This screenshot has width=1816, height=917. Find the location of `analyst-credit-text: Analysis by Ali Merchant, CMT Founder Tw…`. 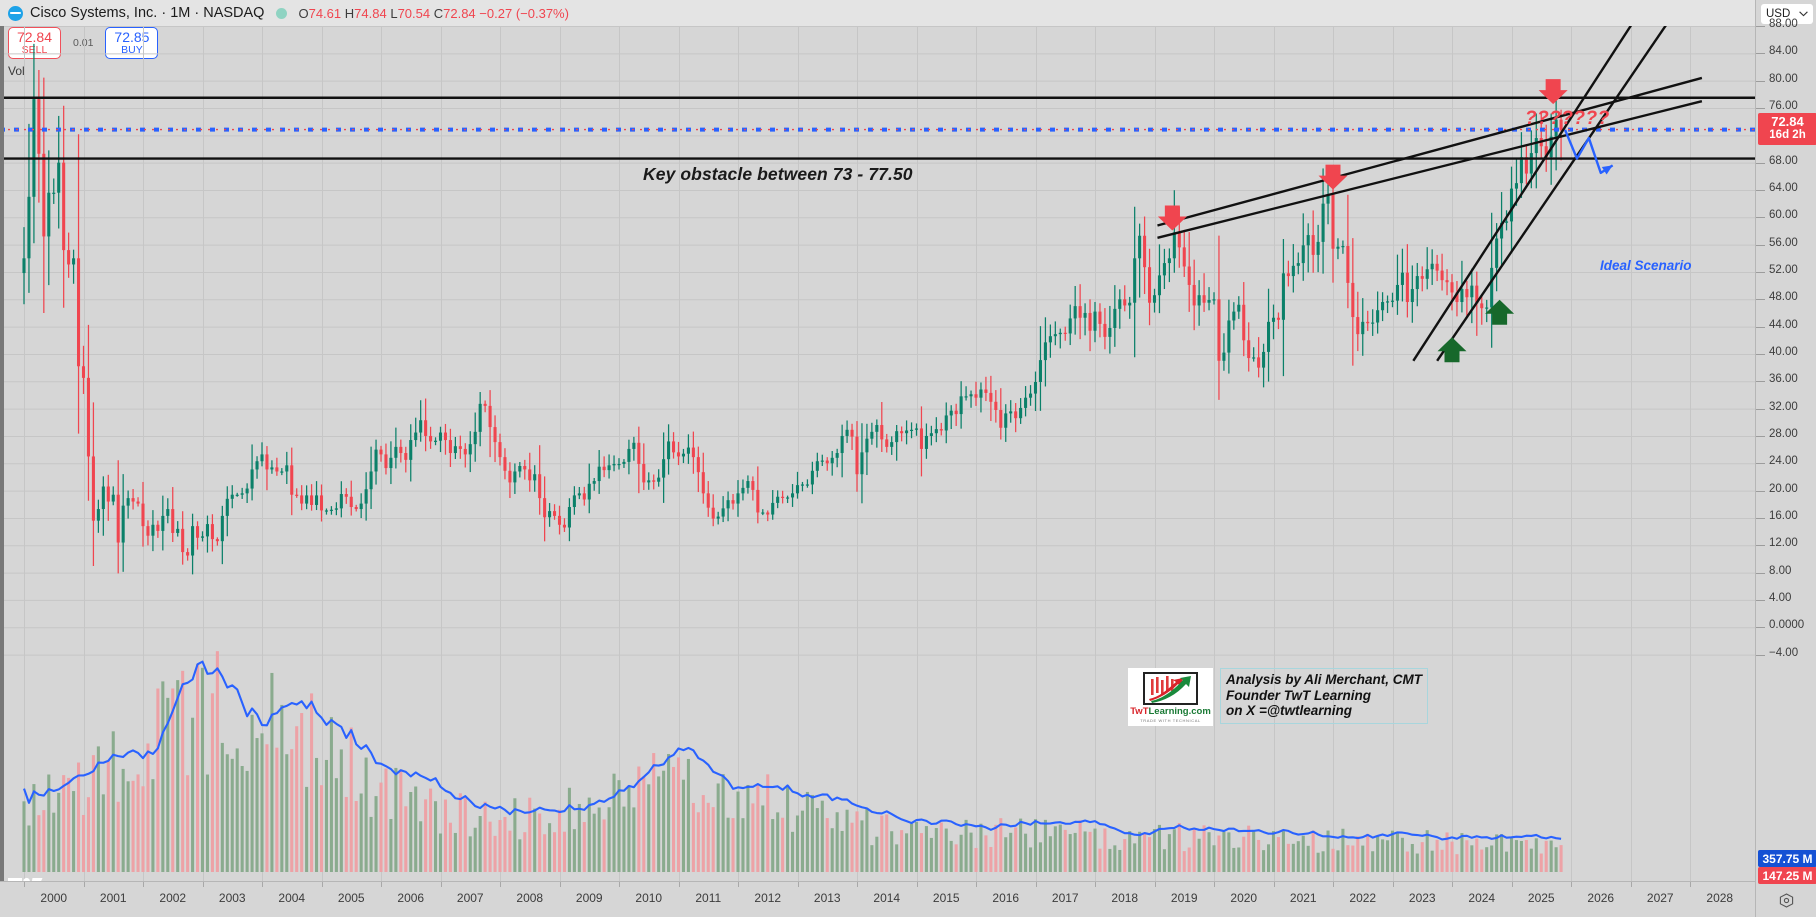

analyst-credit-text: Analysis by Ali Merchant, CMT Founder Tw… is located at coordinates (1324, 696).